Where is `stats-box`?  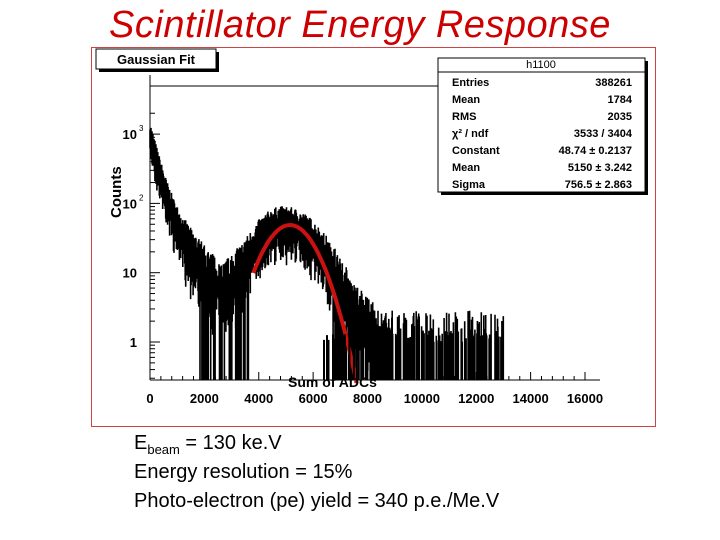
stats-box is located at coordinates (541, 125).